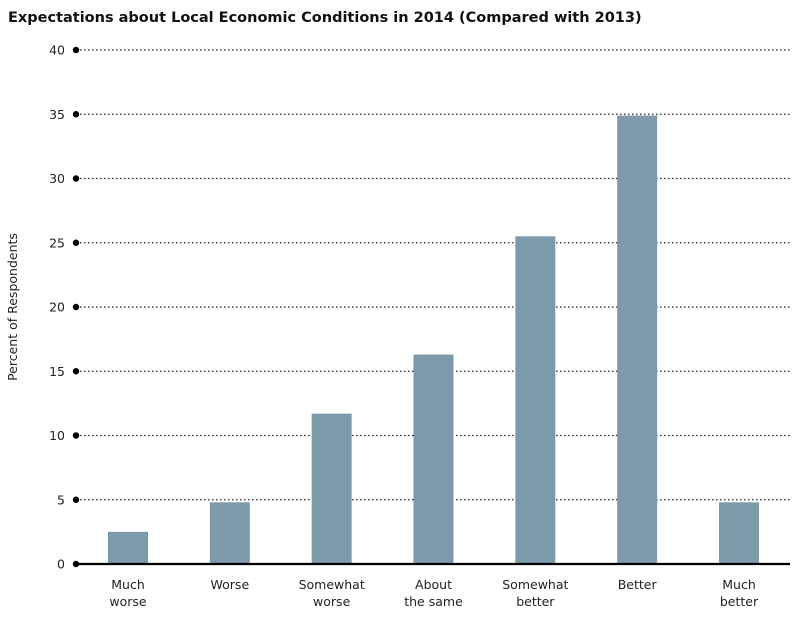 The width and height of the screenshot is (800, 631). I want to click on y-tick-label: 20, so click(57, 307).